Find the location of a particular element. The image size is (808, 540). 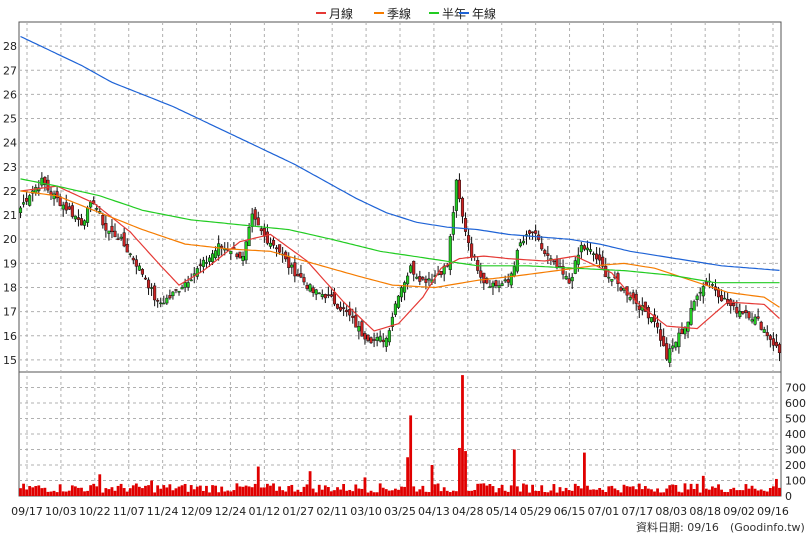

source-label: (Goodinfo.tw) is located at coordinates (767, 527).